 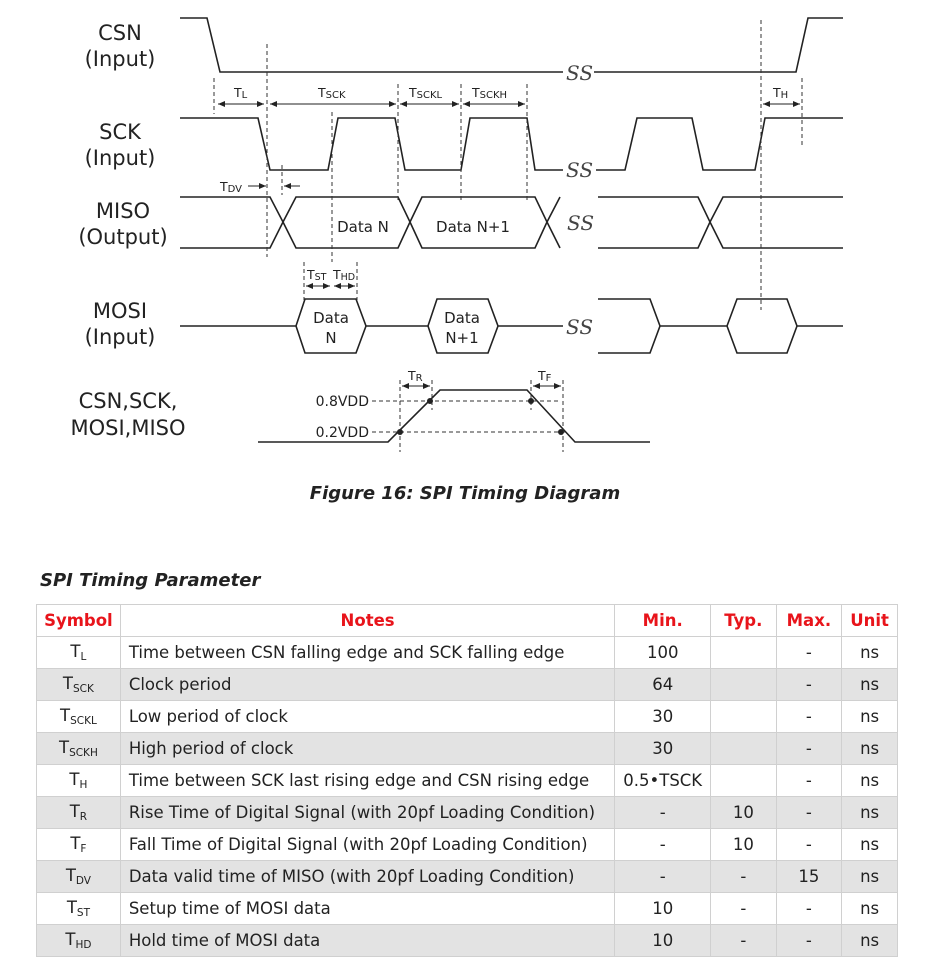 What do you see at coordinates (83, 881) in the screenshot?
I see `symbol-subscript: DV` at bounding box center [83, 881].